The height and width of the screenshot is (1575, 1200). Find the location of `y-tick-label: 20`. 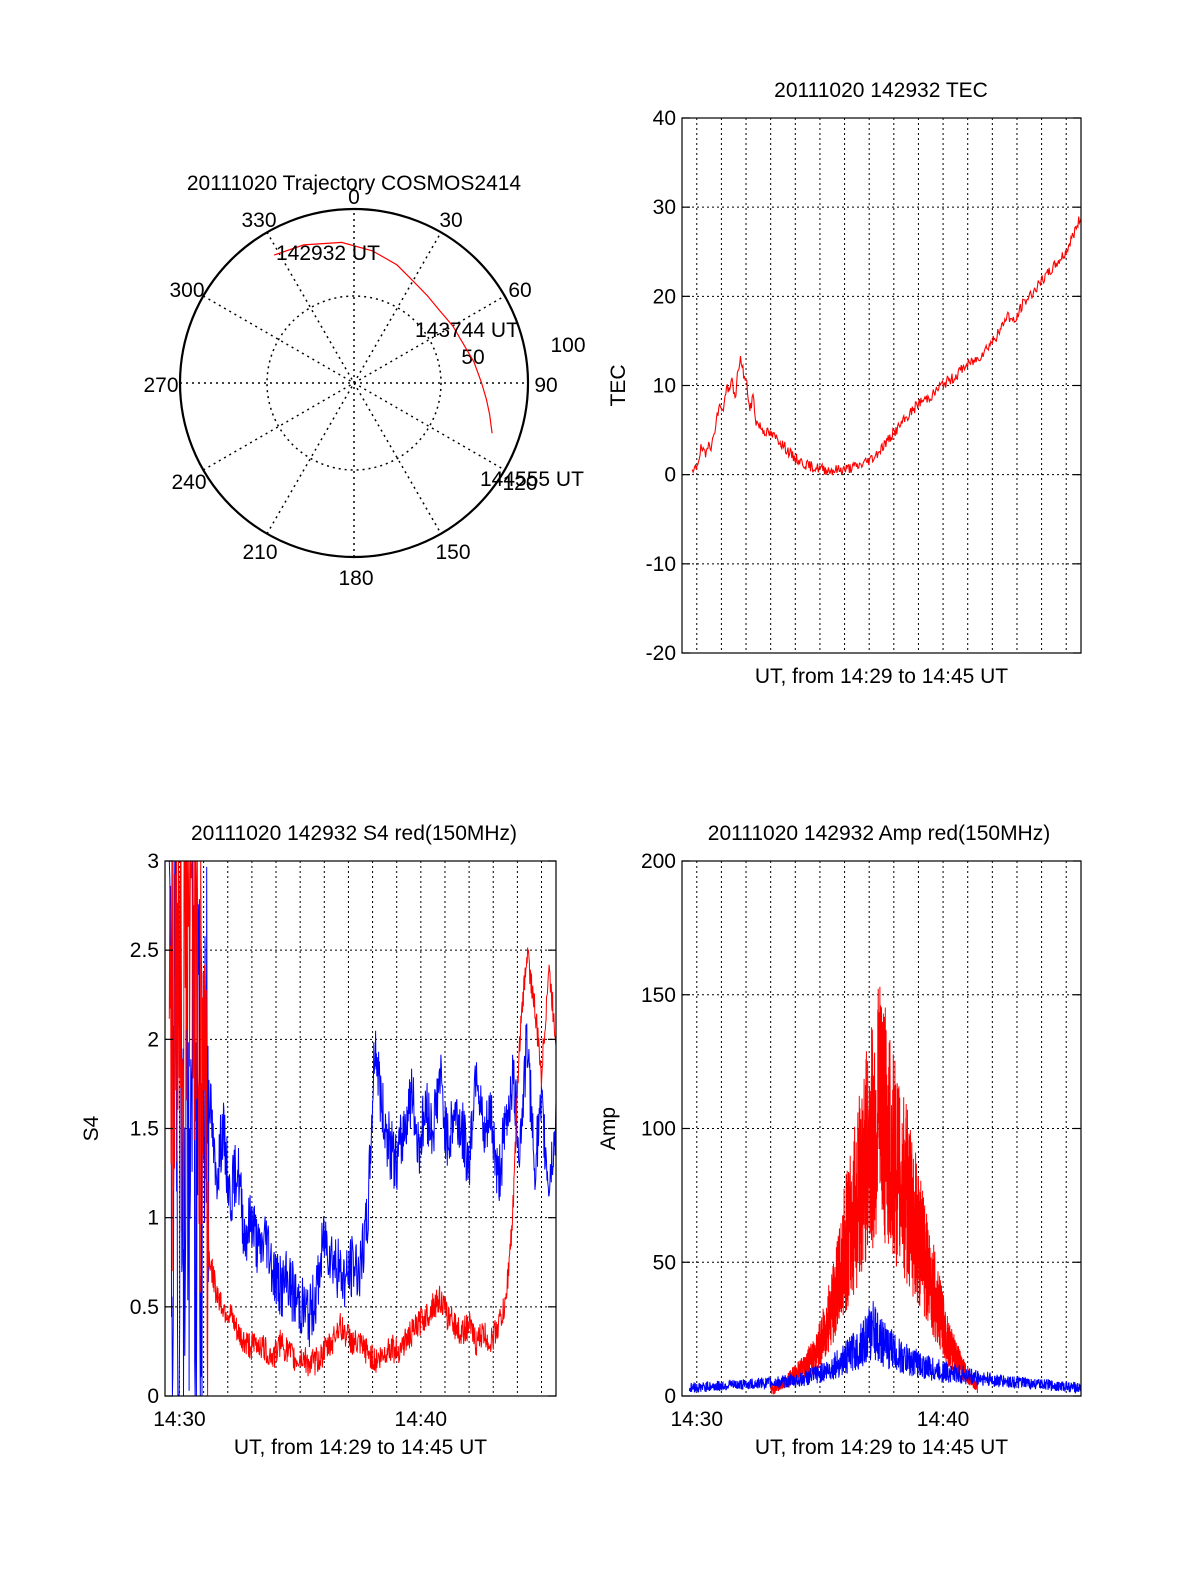

y-tick-label: 20 is located at coordinates (664, 296).